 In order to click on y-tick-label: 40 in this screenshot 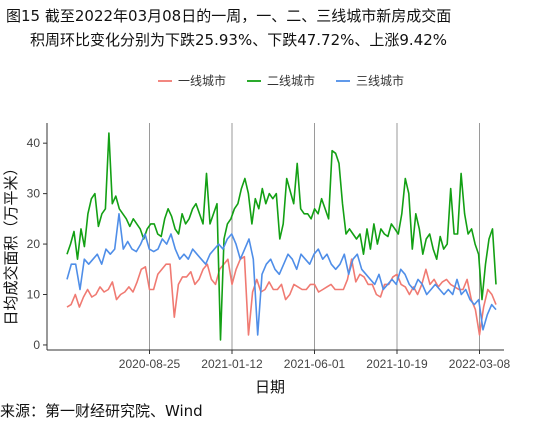, I will do `click(34, 143)`.